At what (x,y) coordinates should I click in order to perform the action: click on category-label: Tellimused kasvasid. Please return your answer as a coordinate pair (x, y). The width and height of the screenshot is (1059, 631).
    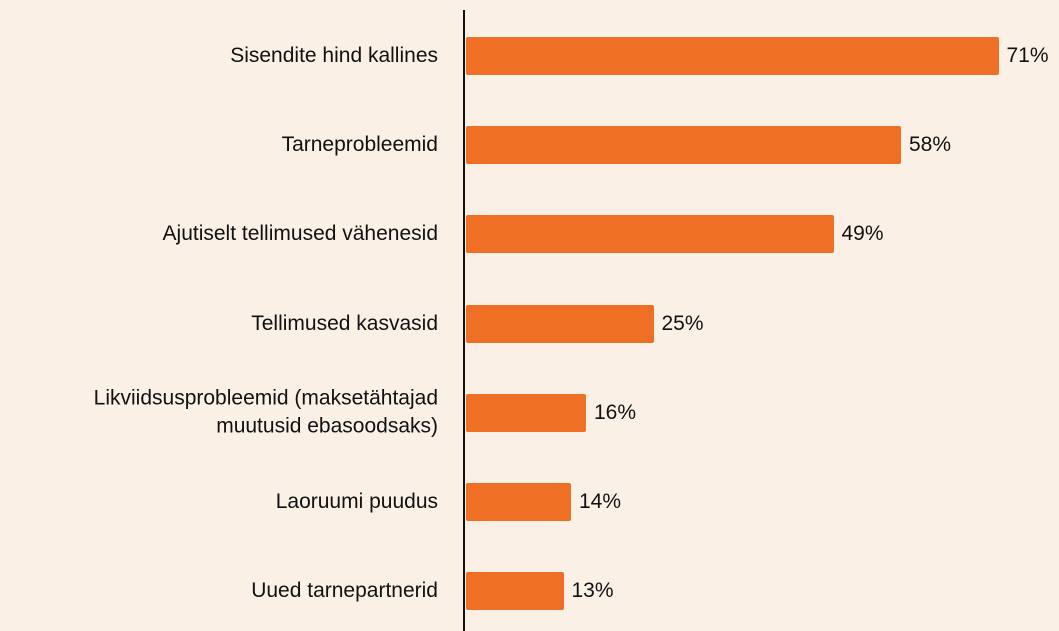
    Looking at the image, I should click on (344, 323).